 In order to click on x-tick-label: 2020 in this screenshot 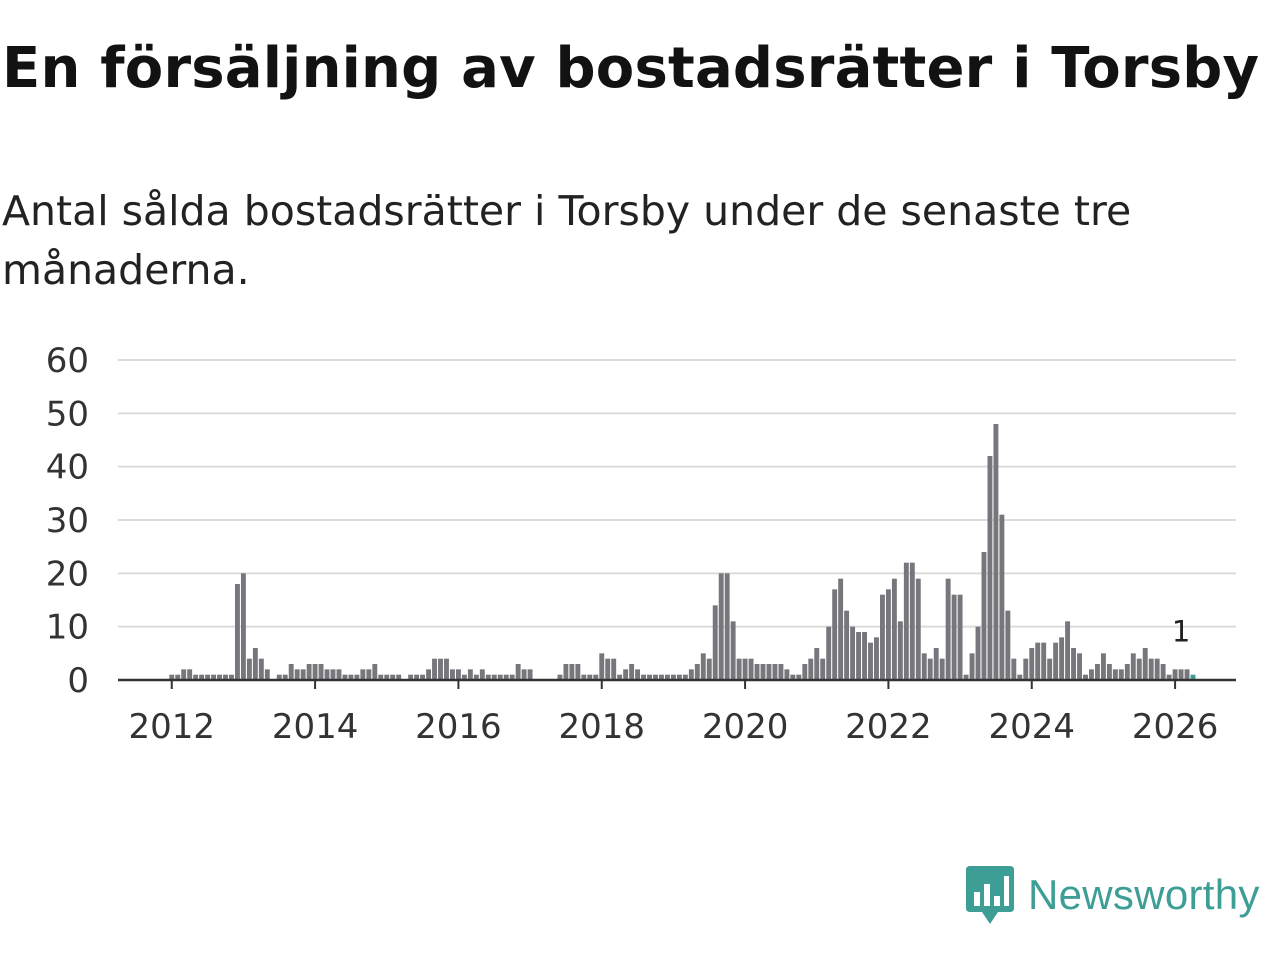, I will do `click(745, 727)`.